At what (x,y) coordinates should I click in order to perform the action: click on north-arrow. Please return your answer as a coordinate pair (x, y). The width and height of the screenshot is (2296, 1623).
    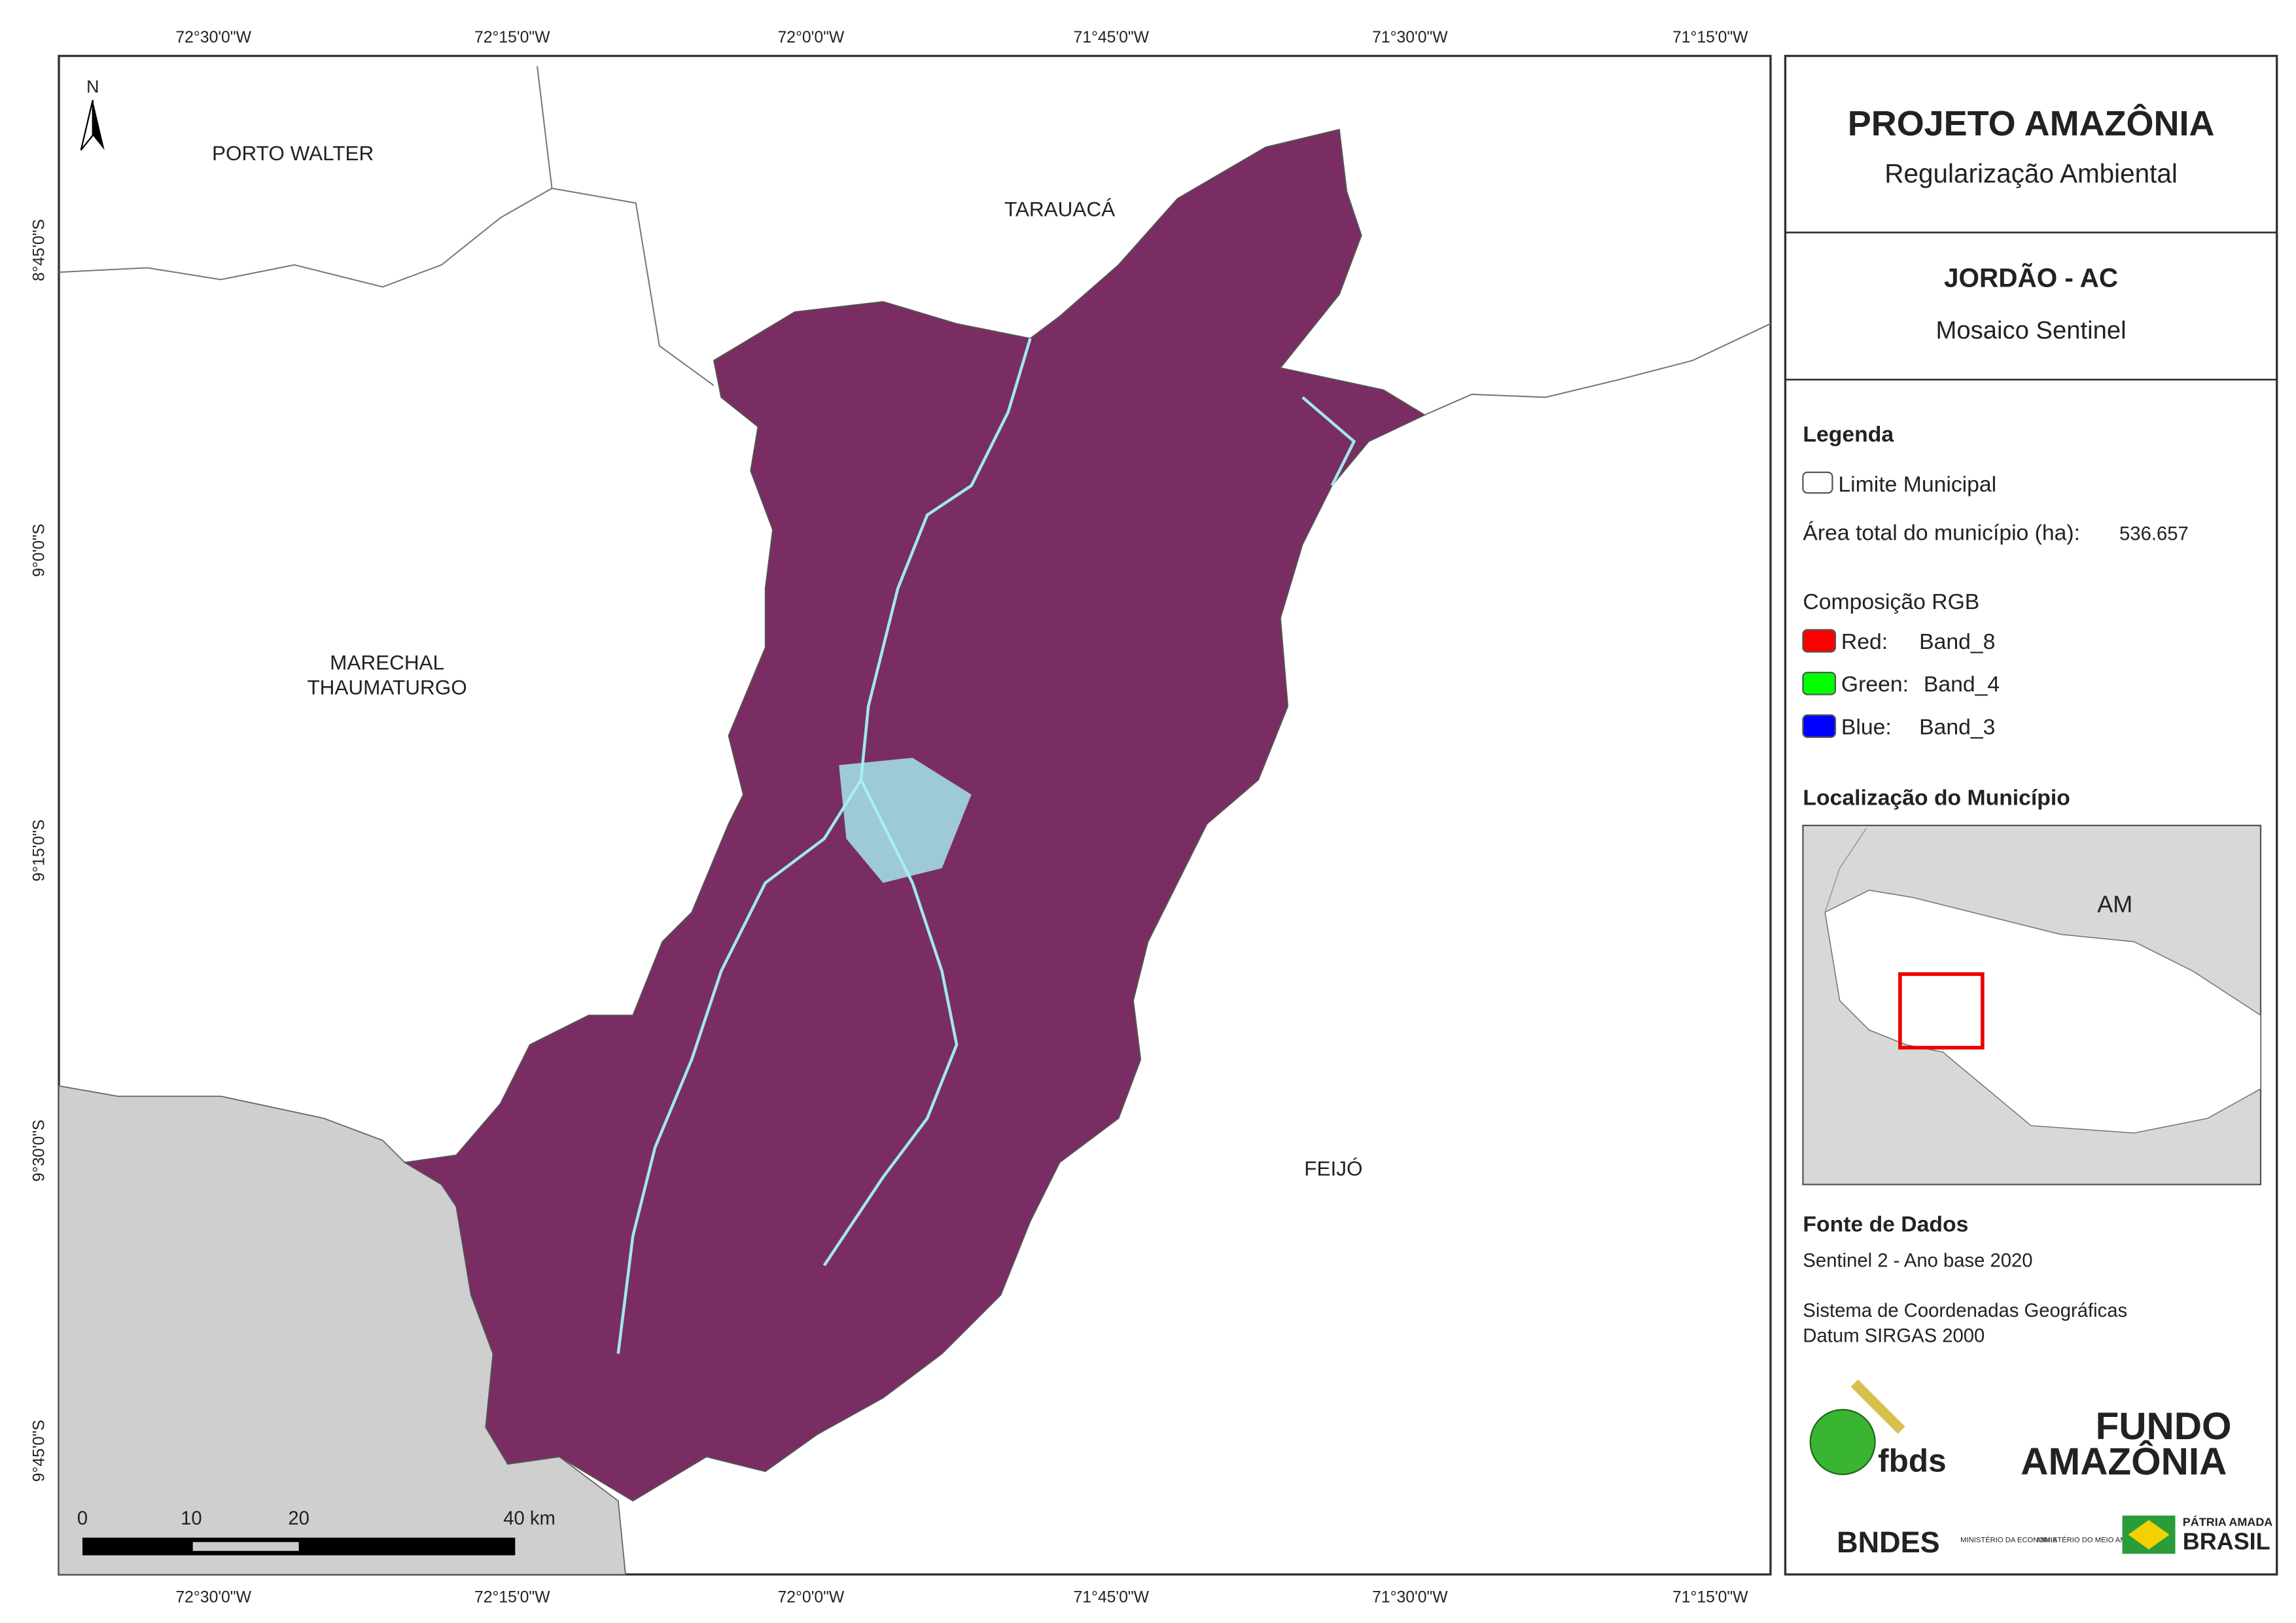
    Looking at the image, I should click on (98, 125).